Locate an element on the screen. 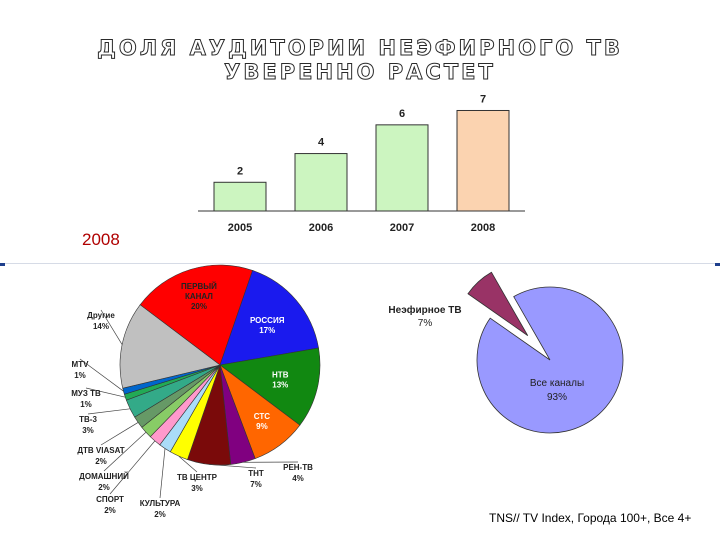 Image resolution: width=720 pixels, height=540 pixels. pie-label-9: ДОМАШНИЙ is located at coordinates (104, 476).